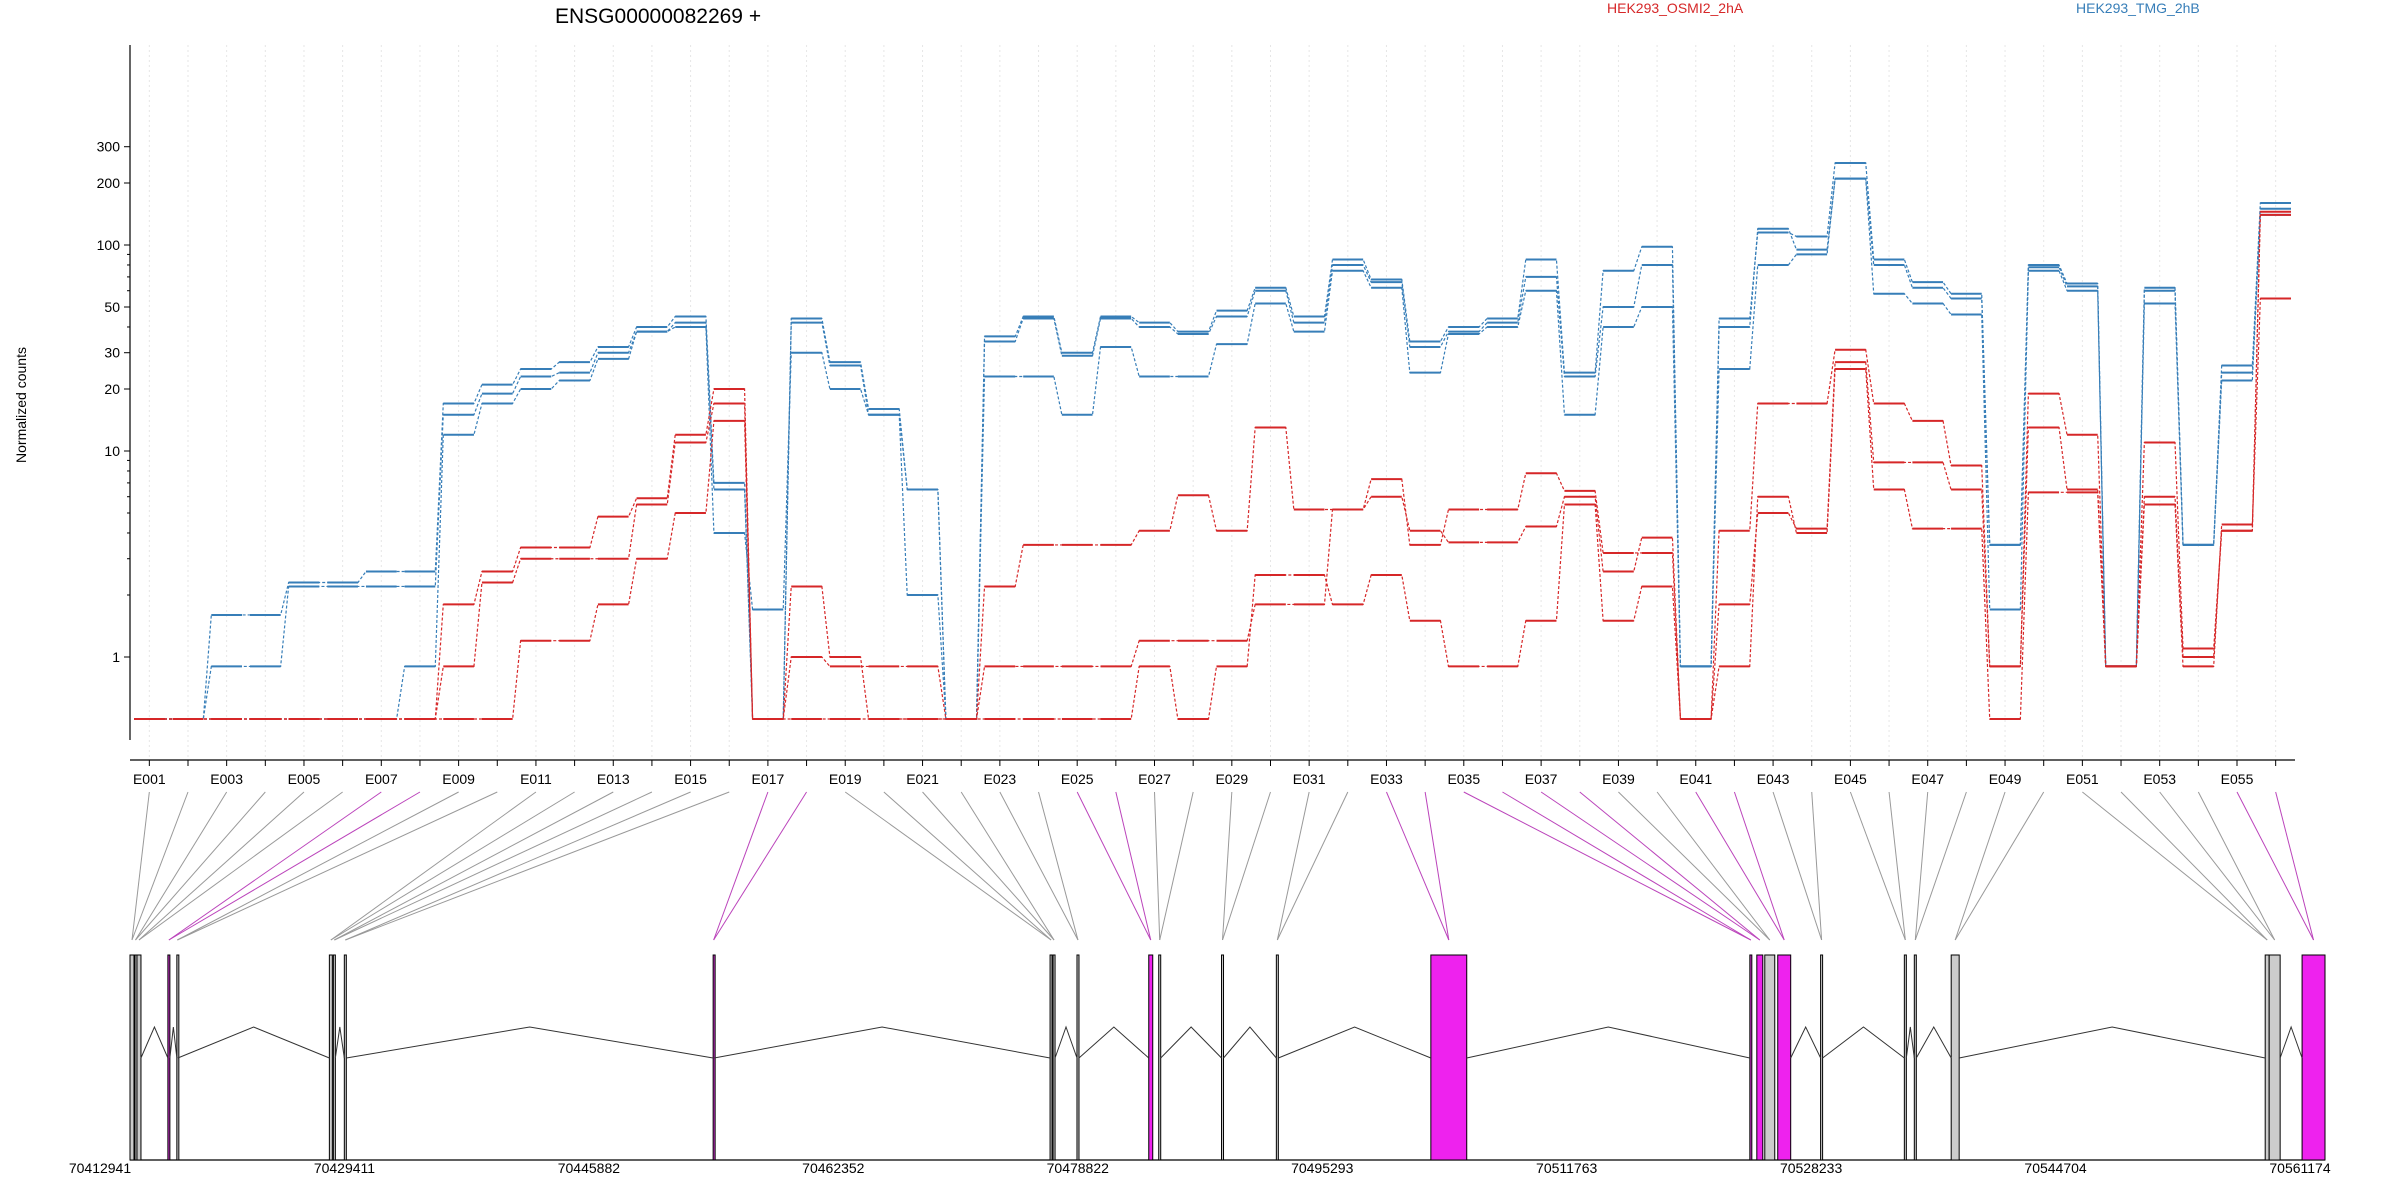  What do you see at coordinates (690, 779) in the screenshot?
I see `x-tick-label: E015` at bounding box center [690, 779].